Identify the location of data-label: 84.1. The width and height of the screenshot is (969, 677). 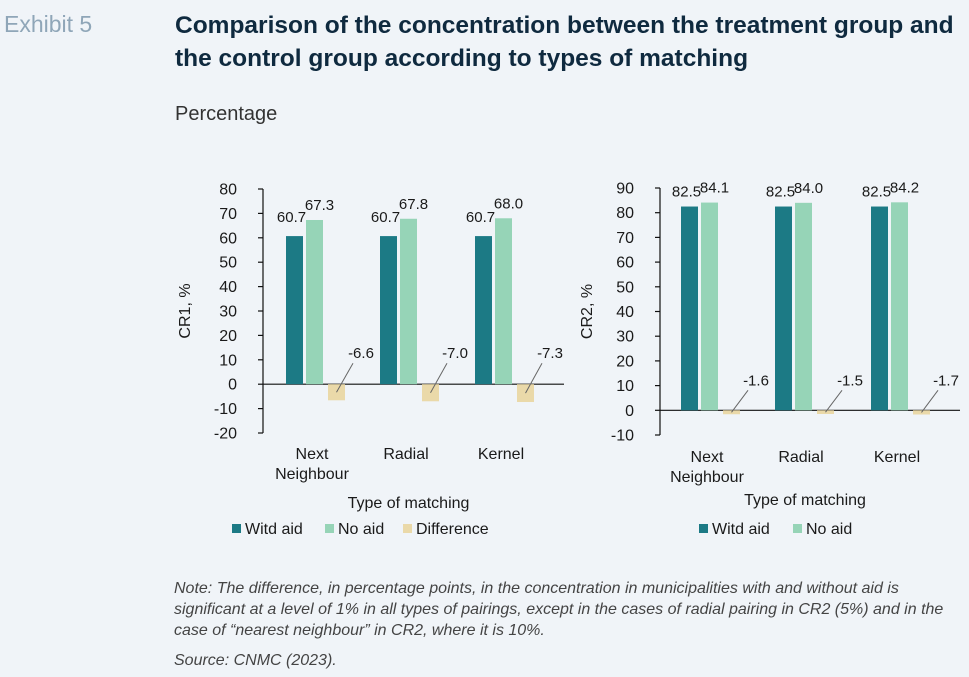
(714, 188).